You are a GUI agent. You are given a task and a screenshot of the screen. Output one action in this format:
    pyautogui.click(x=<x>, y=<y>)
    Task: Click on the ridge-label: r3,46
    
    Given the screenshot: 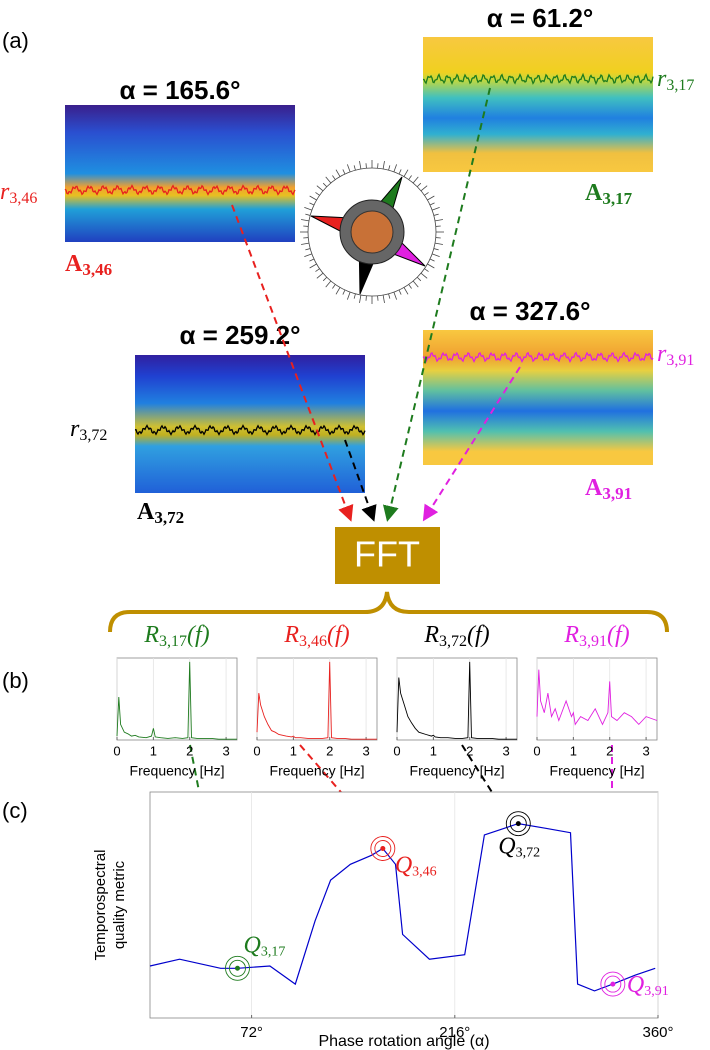 What is the action you would take?
    pyautogui.click(x=18, y=193)
    